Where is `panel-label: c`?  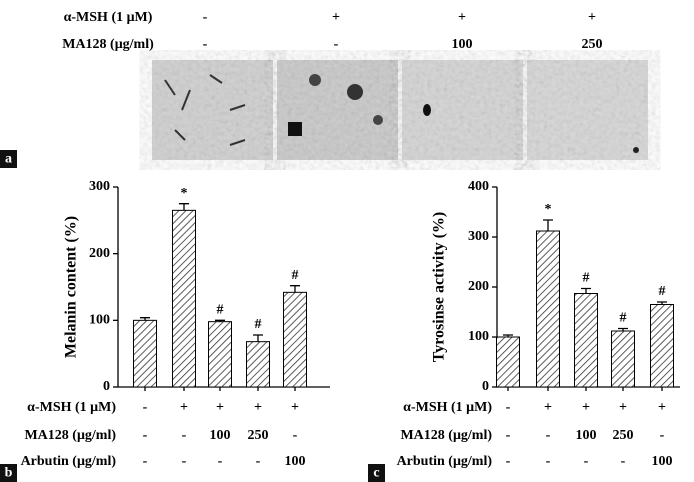
panel-label: c is located at coordinates (376, 473).